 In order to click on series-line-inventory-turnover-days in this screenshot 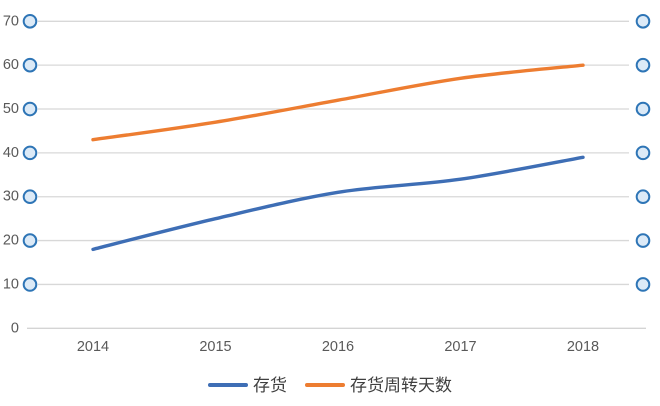, I will do `click(338, 102)`.